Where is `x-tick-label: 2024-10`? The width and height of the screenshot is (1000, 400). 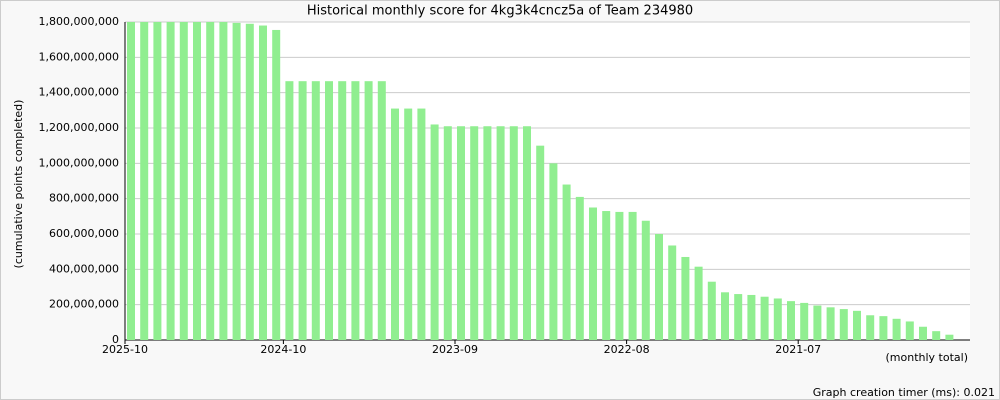
x-tick-label: 2024-10 is located at coordinates (283, 349).